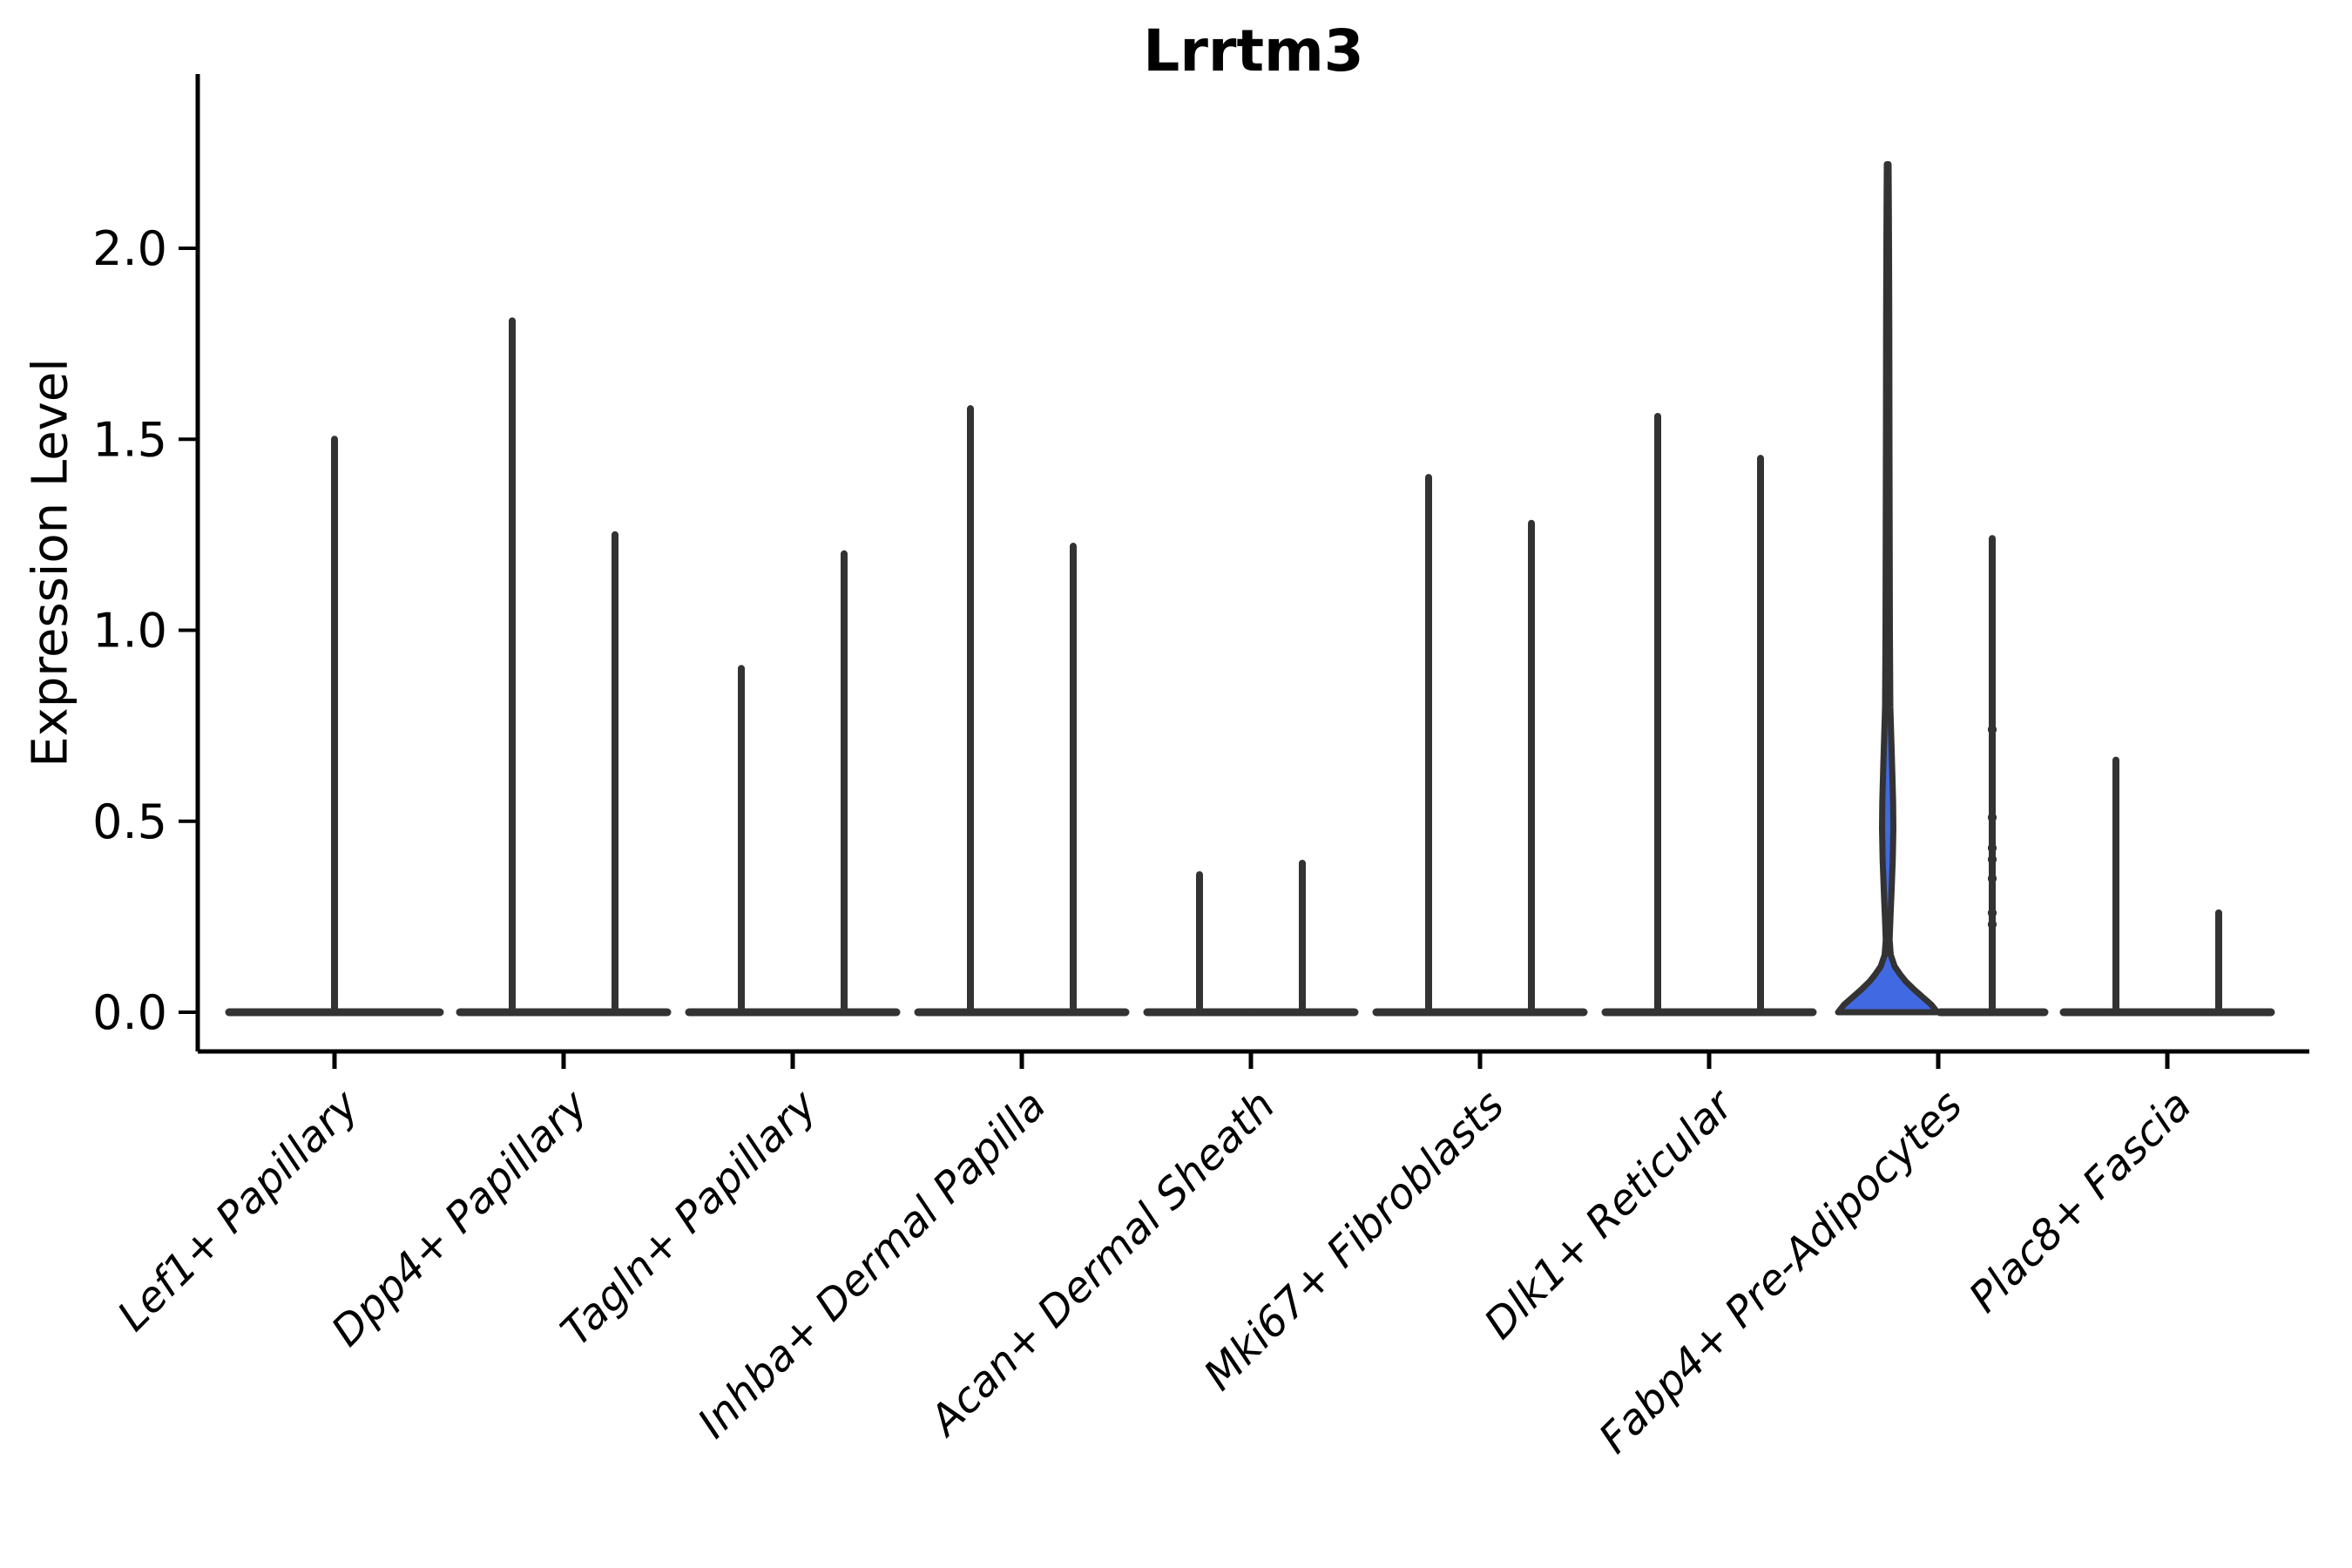 This screenshot has height=1568, width=2352. I want to click on violin-filled, so click(1888, 588).